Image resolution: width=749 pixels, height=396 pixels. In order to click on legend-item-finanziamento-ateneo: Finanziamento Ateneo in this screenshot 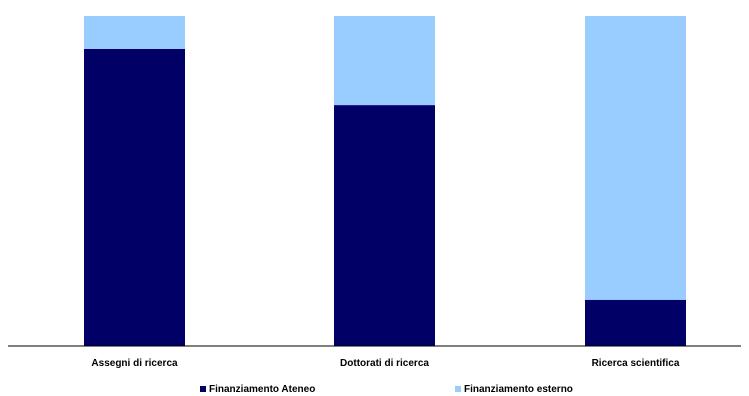, I will do `click(257, 389)`.